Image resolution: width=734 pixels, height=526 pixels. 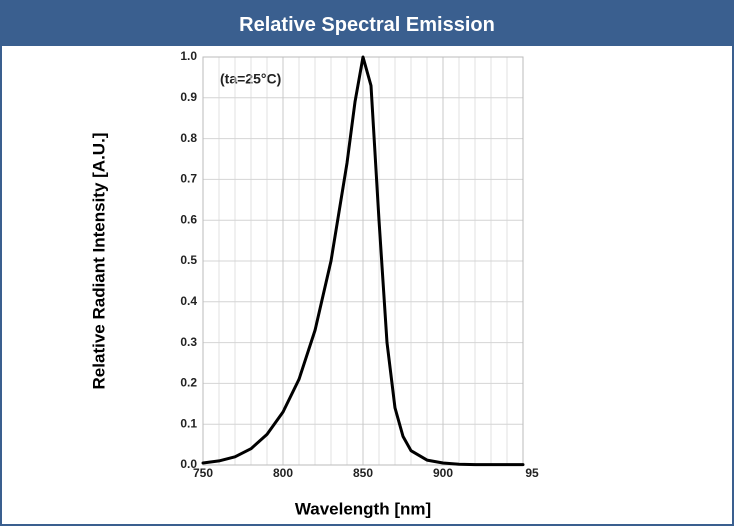 What do you see at coordinates (188, 179) in the screenshot?
I see `y-tick-label: 0.7` at bounding box center [188, 179].